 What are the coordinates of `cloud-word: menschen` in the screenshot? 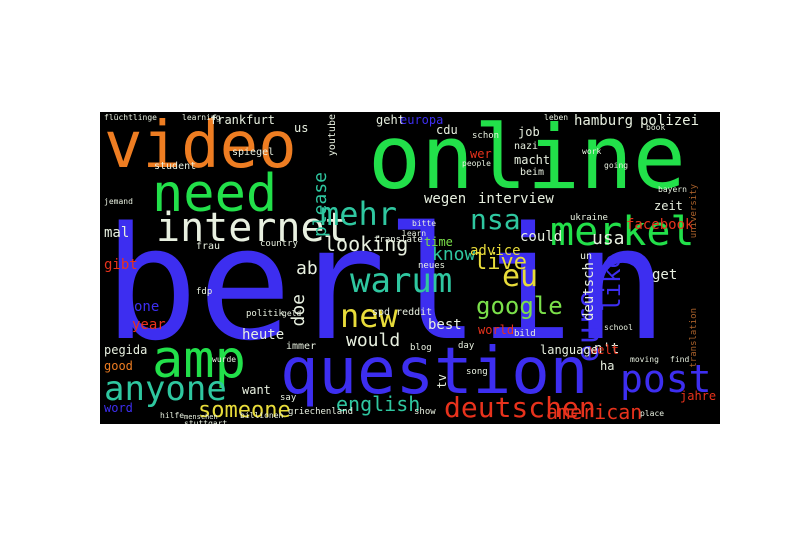 It's located at (201, 417).